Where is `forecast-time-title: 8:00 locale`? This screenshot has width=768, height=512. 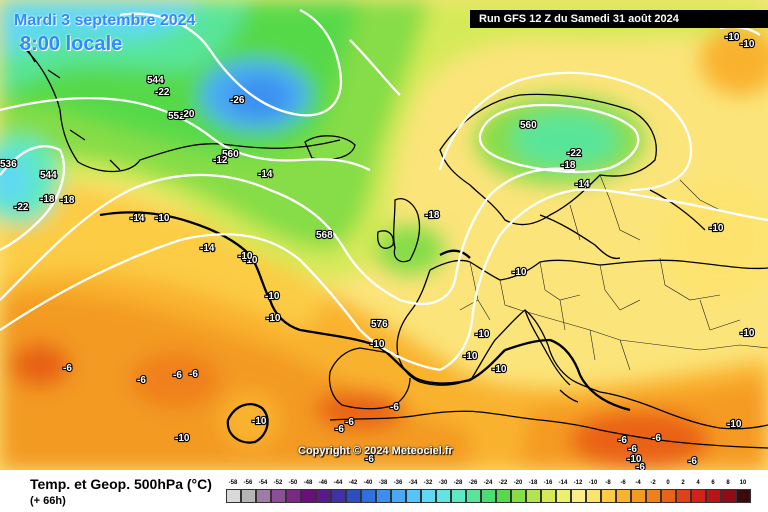 forecast-time-title: 8:00 locale is located at coordinates (71, 44).